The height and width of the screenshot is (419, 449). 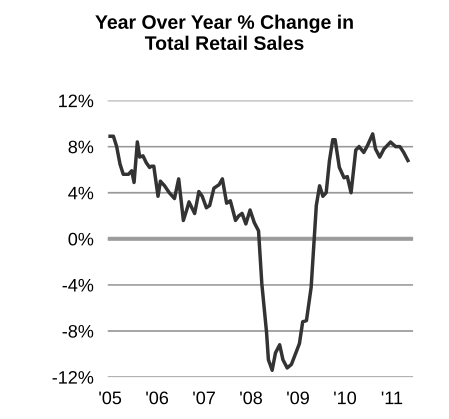 I want to click on x-tick-label: '08, so click(x=251, y=397).